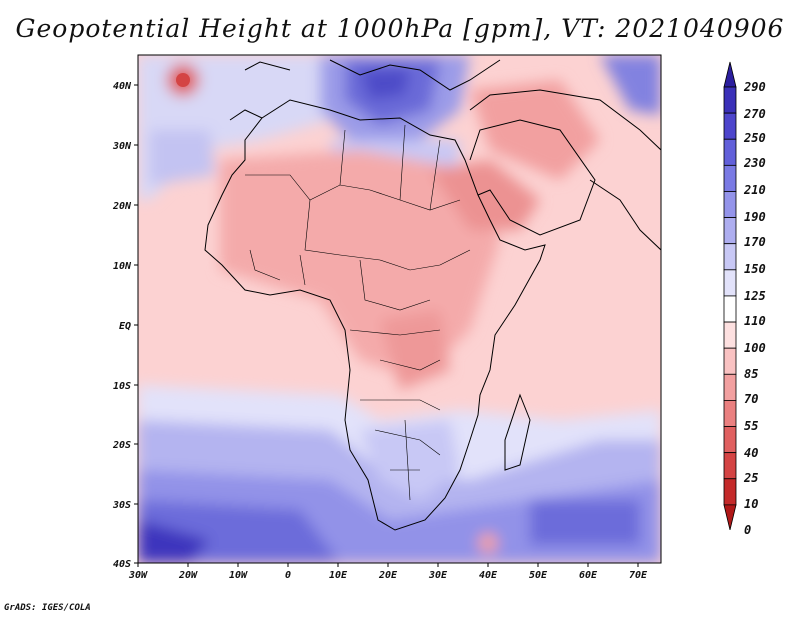 The image size is (800, 618). Describe the element at coordinates (754, 163) in the screenshot. I see `colorbar-label-230: 230` at that location.